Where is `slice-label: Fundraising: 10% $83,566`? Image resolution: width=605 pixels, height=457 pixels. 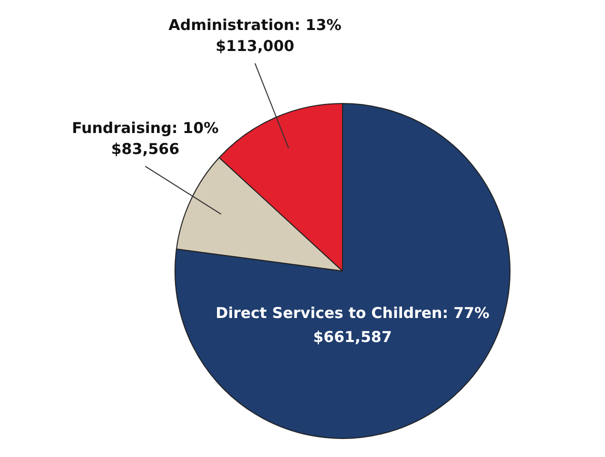 slice-label: Fundraising: 10% $83,566 is located at coordinates (145, 138).